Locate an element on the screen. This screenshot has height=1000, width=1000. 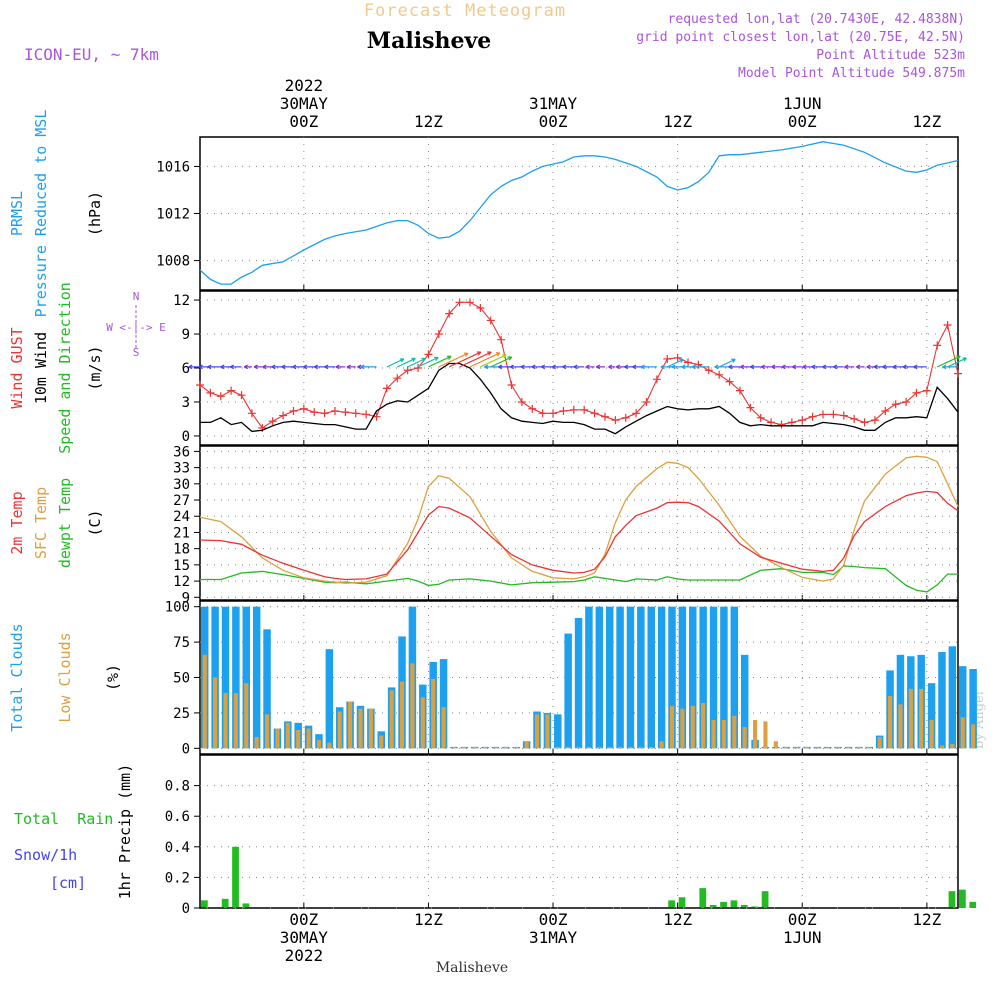
y-tick-label: 18 is located at coordinates (181, 550).